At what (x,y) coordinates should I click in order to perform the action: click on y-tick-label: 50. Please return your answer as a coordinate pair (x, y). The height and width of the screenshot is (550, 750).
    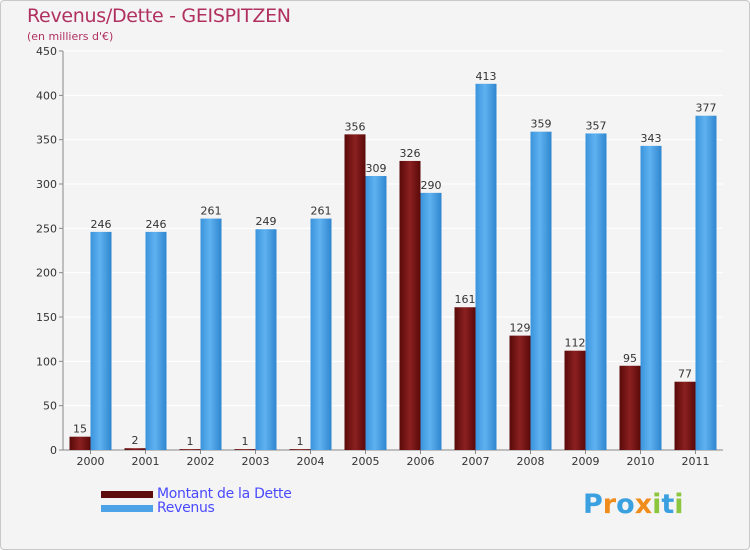
    Looking at the image, I should click on (50, 406).